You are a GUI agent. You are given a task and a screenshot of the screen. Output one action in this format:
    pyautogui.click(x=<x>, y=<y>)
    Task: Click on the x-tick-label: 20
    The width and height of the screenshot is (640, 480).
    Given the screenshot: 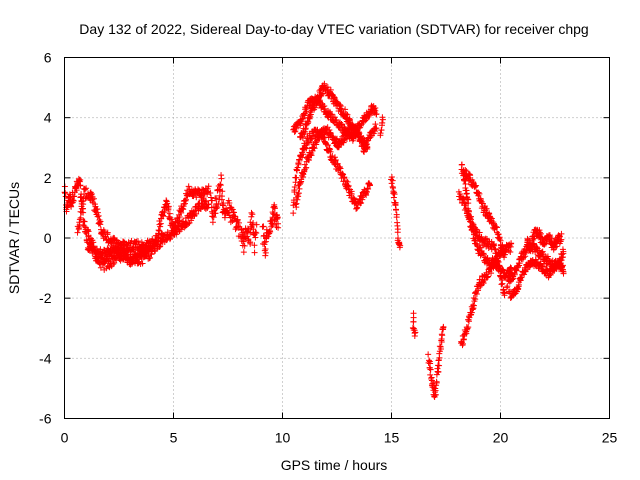 What is the action you would take?
    pyautogui.click(x=501, y=438)
    